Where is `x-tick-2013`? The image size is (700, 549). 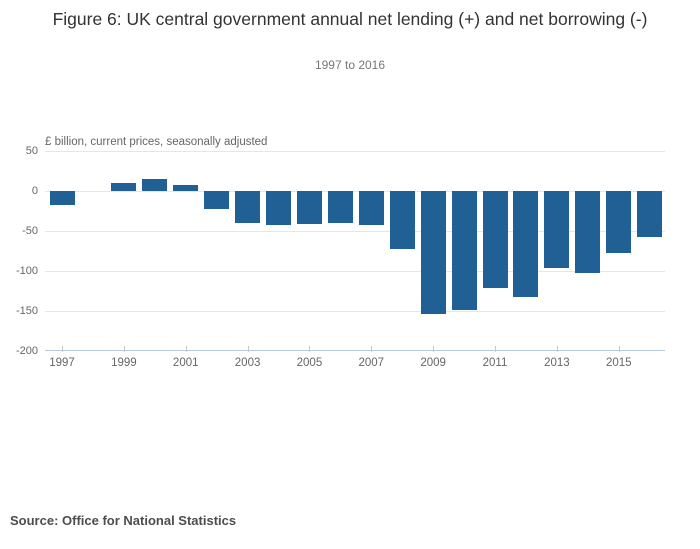 x-tick-2013 is located at coordinates (557, 349).